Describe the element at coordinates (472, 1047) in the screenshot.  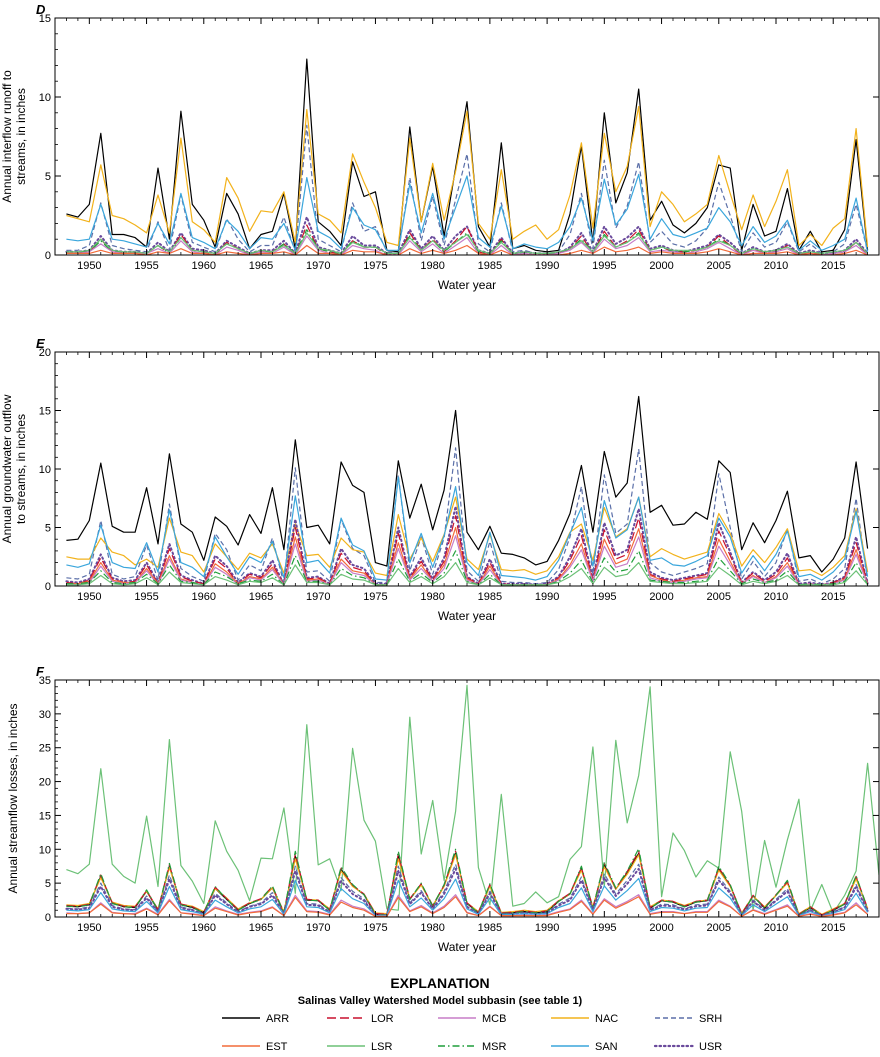
I see `legend-item-msr: MSR` at that location.